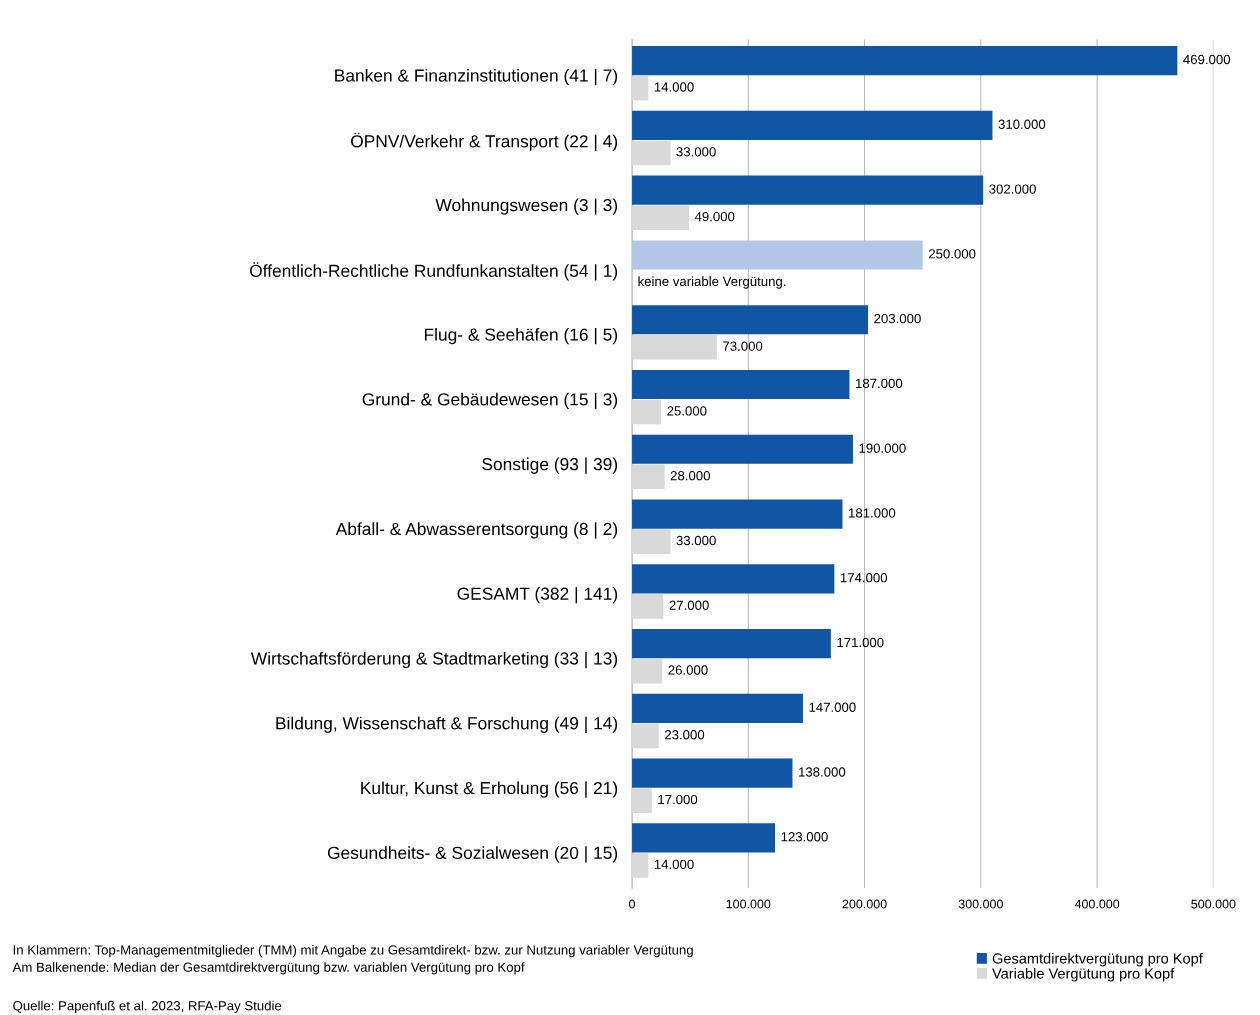 The width and height of the screenshot is (1260, 1015). Describe the element at coordinates (476, 530) in the screenshot. I see `y-tick-label: Abfall- & Abwasserentsorgung (8 | 2)` at that location.